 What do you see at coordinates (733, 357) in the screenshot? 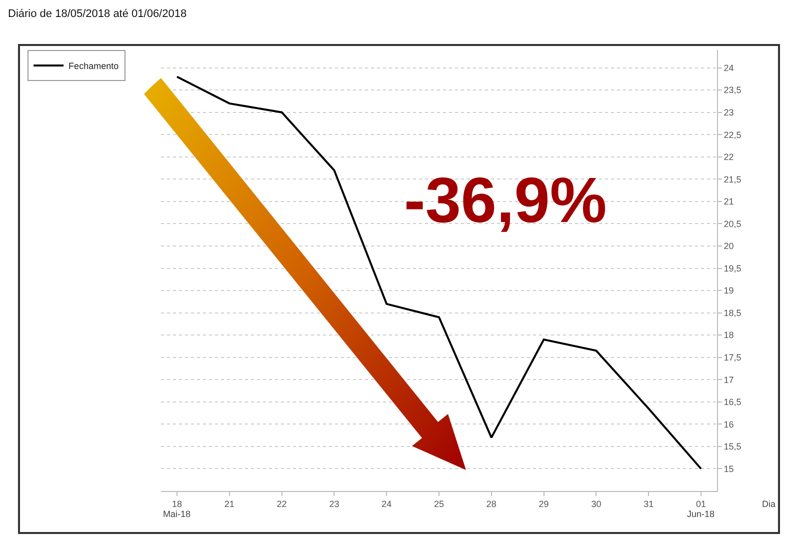
I see `y-tick-label: 17,5` at bounding box center [733, 357].